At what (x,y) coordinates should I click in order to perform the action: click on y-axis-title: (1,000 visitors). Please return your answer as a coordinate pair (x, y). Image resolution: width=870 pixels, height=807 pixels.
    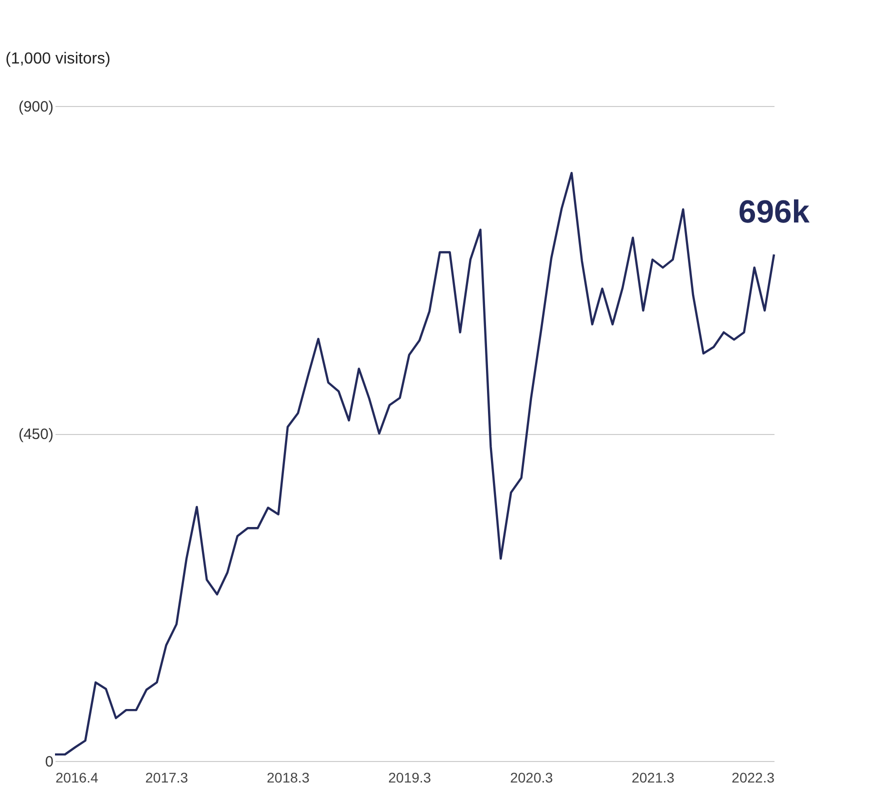
    Looking at the image, I should click on (58, 59).